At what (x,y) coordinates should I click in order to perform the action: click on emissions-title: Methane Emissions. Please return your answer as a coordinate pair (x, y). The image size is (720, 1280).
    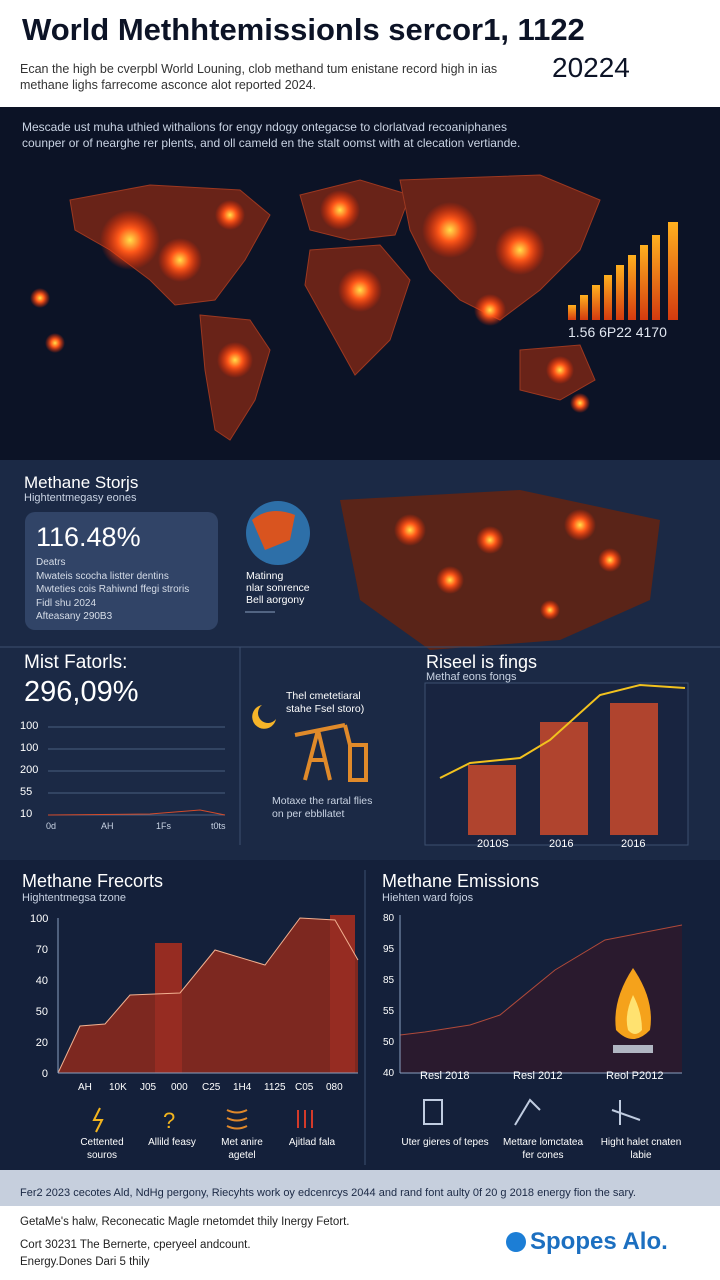
    Looking at the image, I should click on (461, 881).